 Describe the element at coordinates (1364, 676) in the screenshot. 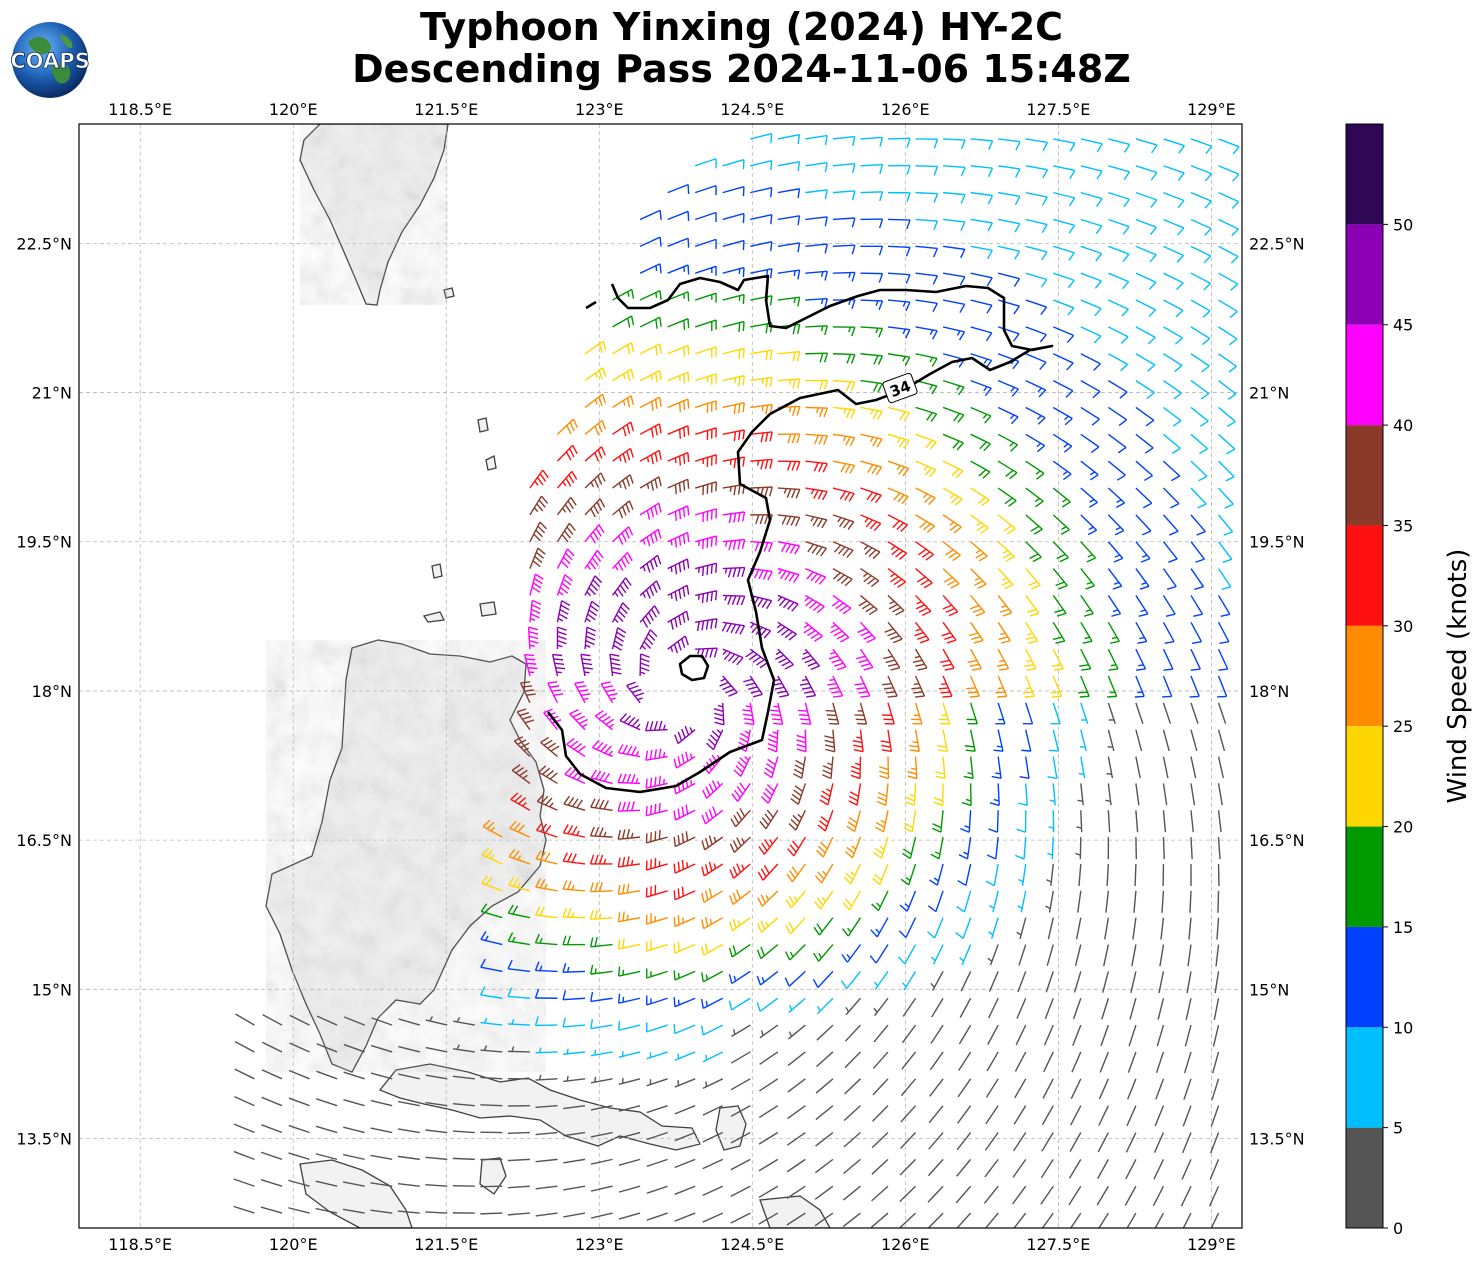

I see `colorbar-frame` at that location.